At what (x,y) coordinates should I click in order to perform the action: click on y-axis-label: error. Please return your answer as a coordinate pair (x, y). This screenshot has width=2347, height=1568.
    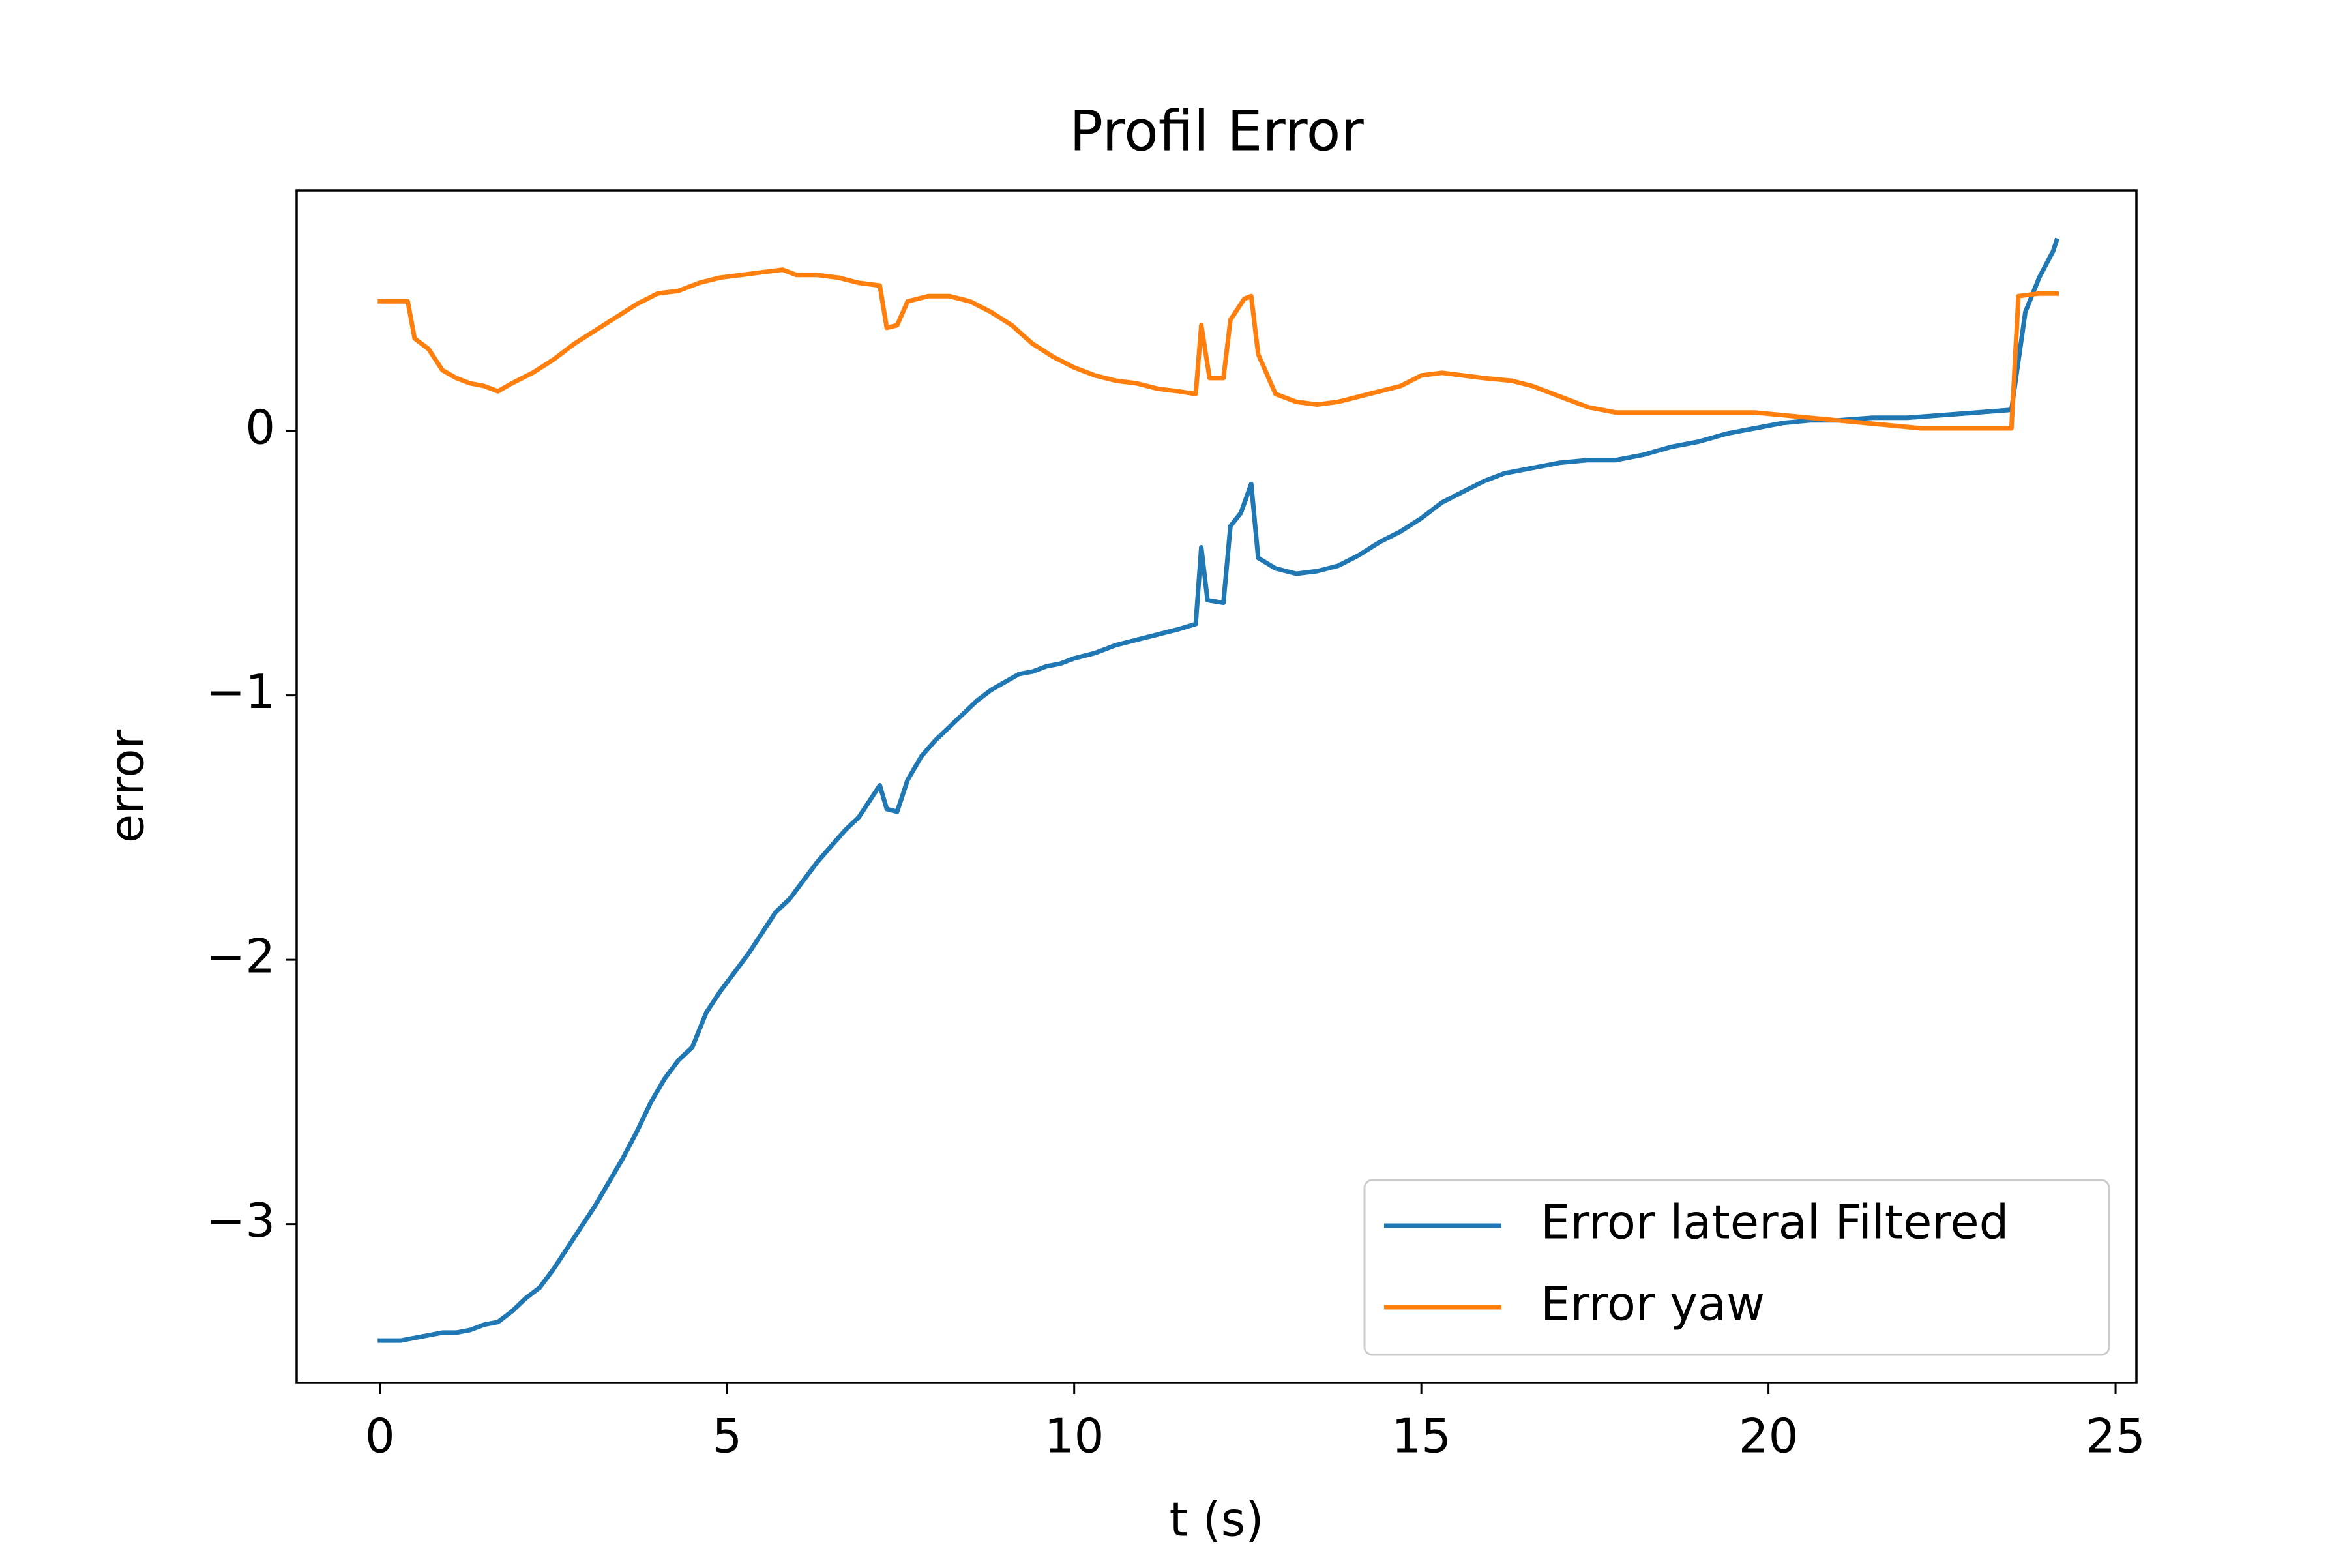
    Looking at the image, I should click on (127, 786).